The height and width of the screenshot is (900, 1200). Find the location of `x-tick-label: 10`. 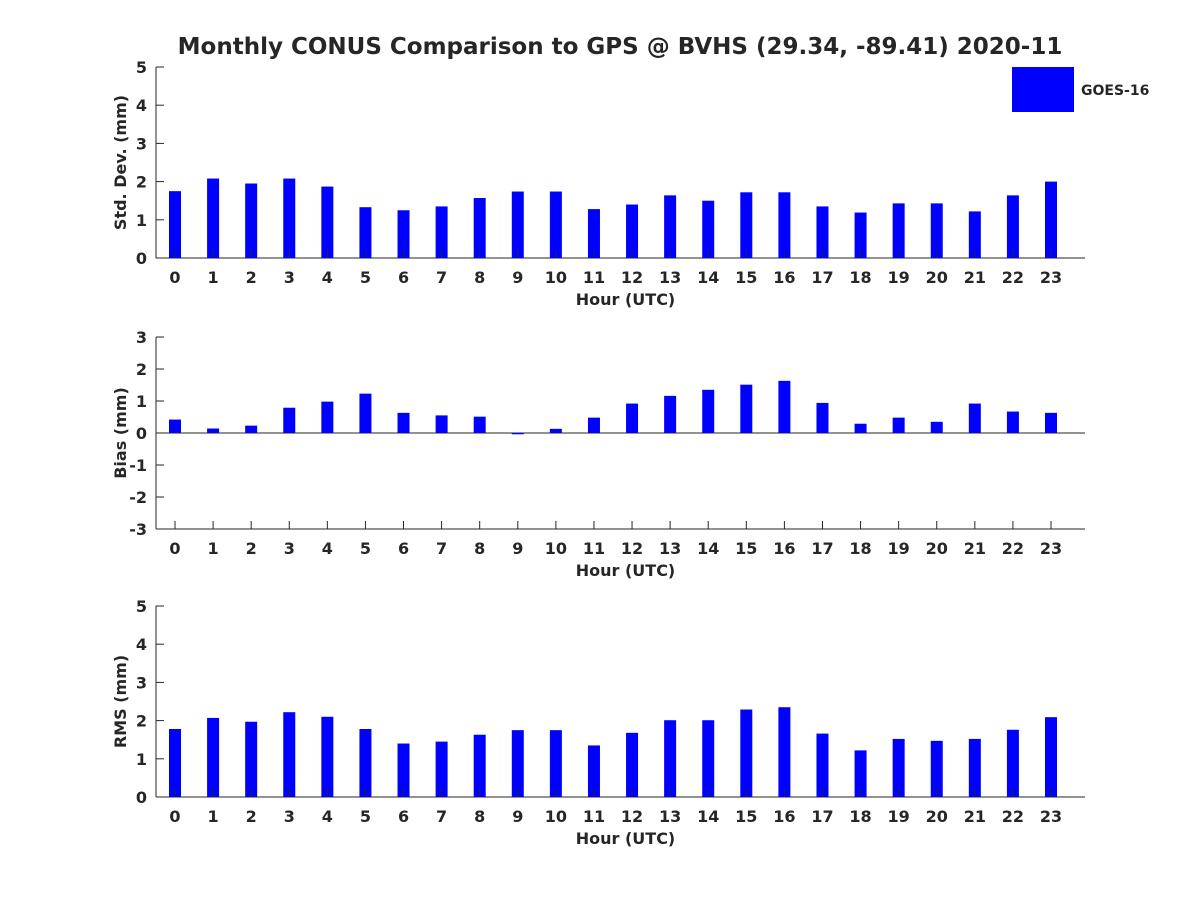

x-tick-label: 10 is located at coordinates (556, 816).